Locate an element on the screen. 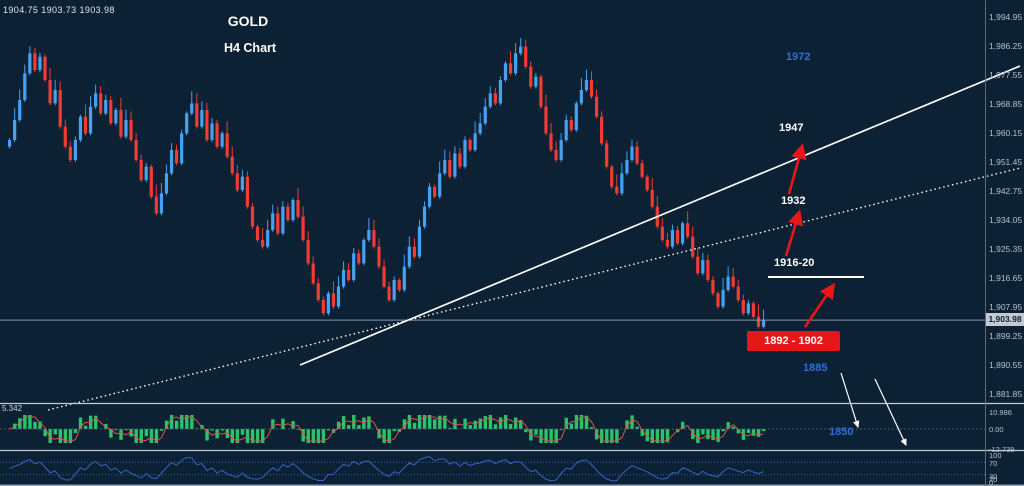 Image resolution: width=1024 pixels, height=486 pixels. indicator2-axis-label: 100 is located at coordinates (995, 455).